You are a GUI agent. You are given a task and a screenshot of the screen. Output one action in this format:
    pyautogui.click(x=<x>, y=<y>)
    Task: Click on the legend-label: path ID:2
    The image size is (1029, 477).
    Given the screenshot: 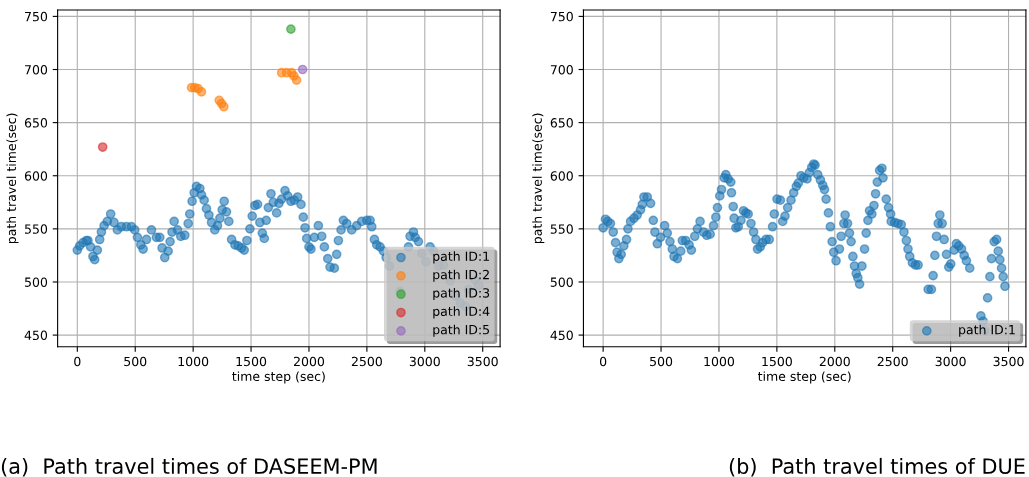 What is the action you would take?
    pyautogui.click(x=461, y=275)
    